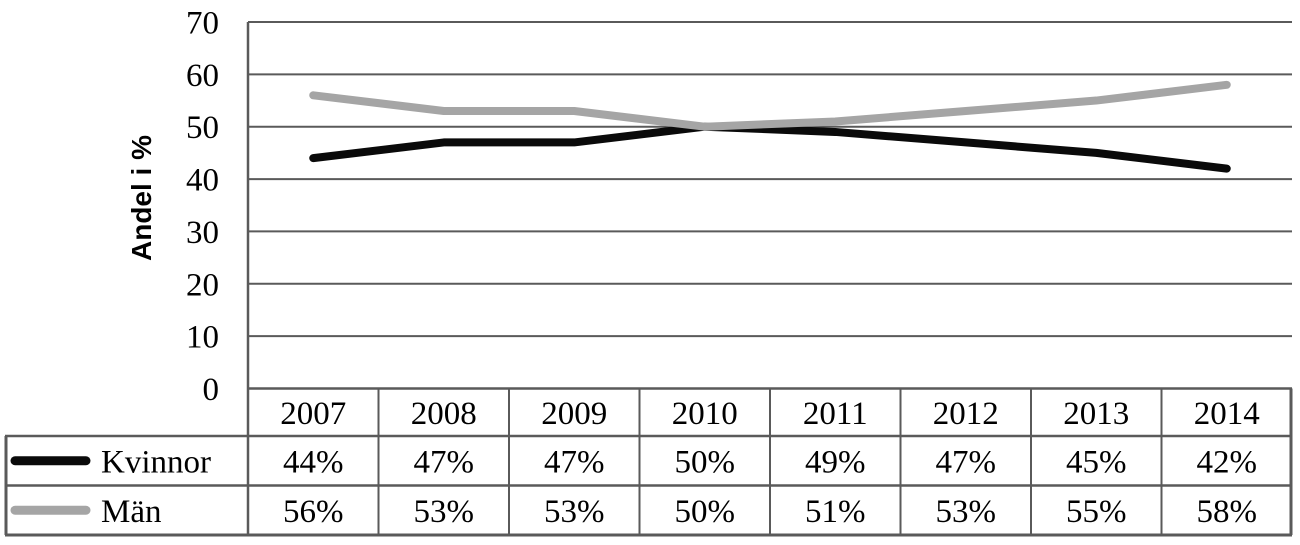 Image resolution: width=1300 pixels, height=545 pixels. Describe the element at coordinates (835, 414) in the screenshot. I see `year-header-cell: 2011` at that location.